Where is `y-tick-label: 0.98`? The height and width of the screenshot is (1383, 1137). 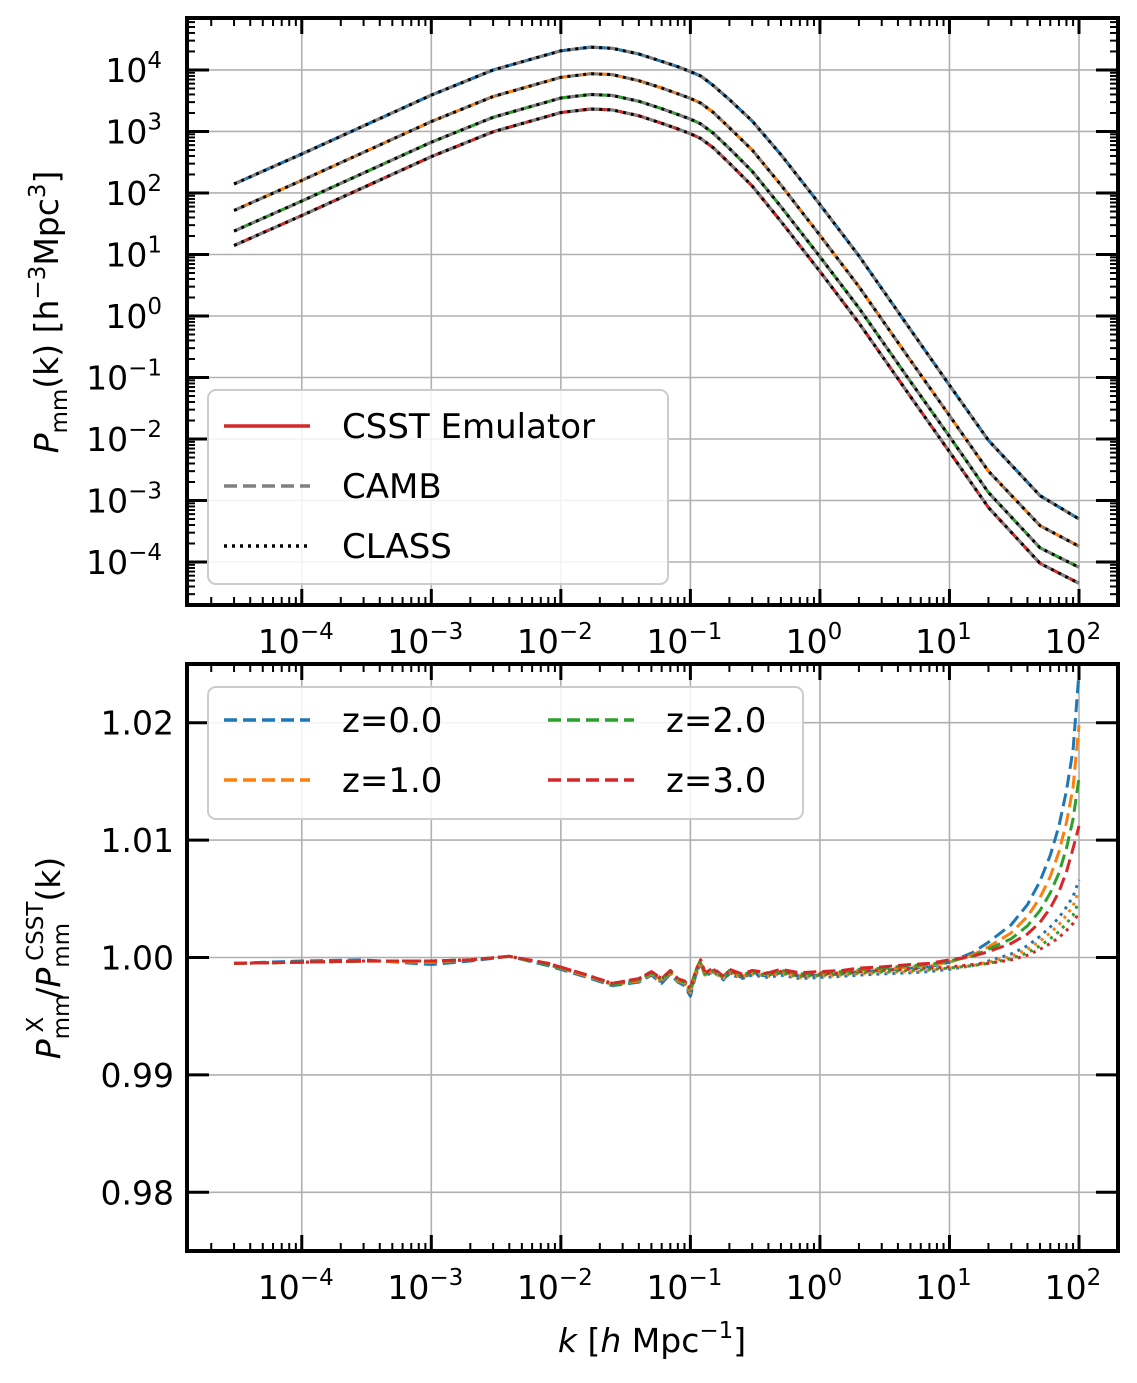
y-tick-label: 0.98 is located at coordinates (137, 1192).